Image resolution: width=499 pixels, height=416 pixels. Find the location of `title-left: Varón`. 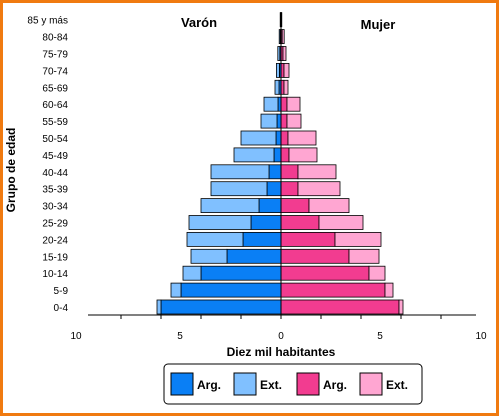

title-left: Varón is located at coordinates (199, 22).